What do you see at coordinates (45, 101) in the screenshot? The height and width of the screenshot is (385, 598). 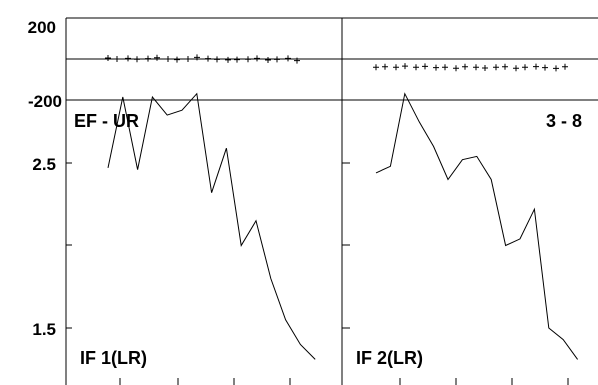 I see `y-tick-label-top-neg200: -200` at bounding box center [45, 101].